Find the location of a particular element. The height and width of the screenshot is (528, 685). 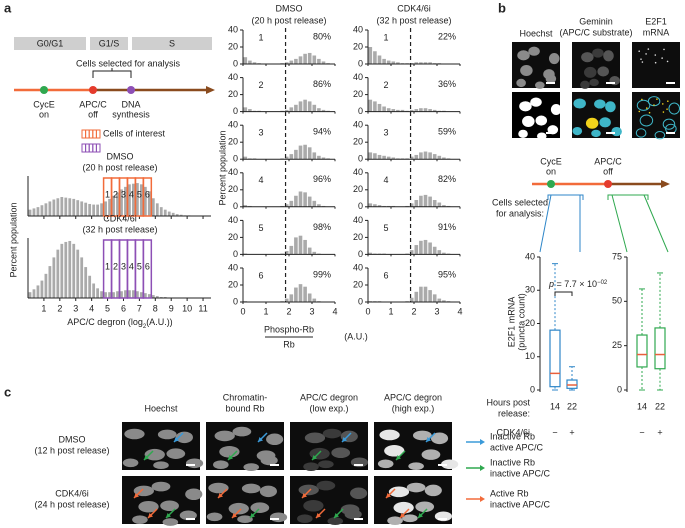

bin-label: 6 is located at coordinates (147, 194).